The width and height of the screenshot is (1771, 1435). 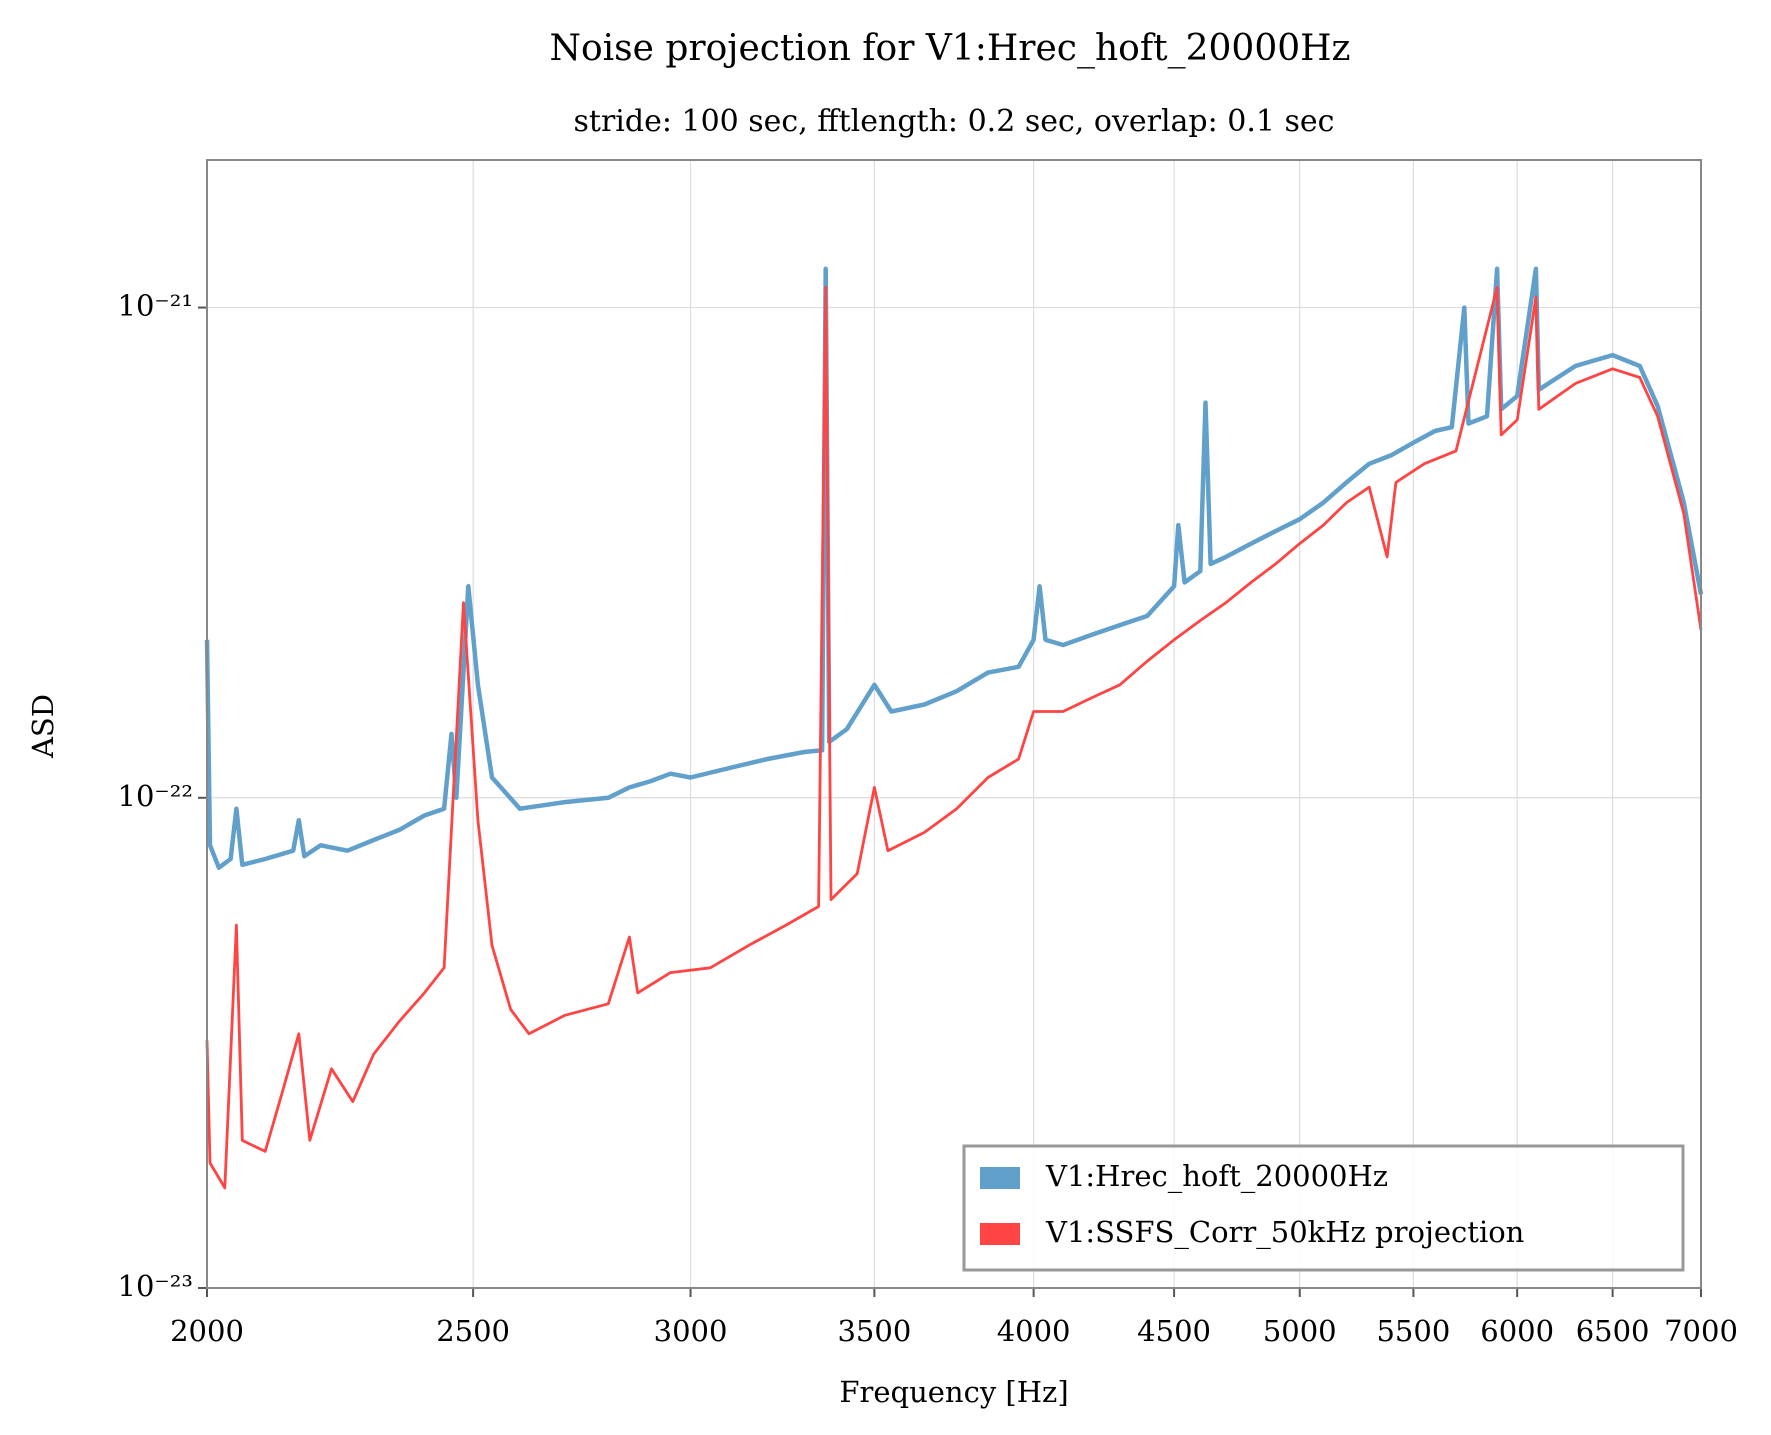 I want to click on x-tick-label: 2000, so click(x=207, y=1331).